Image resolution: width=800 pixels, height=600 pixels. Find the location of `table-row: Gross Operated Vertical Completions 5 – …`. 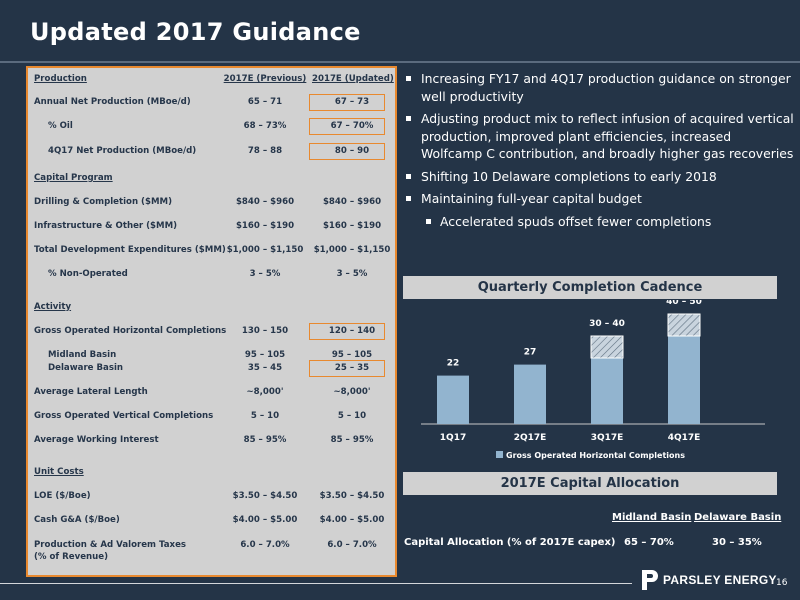

table-row: Gross Operated Vertical Completions 5 – … is located at coordinates (212, 419).